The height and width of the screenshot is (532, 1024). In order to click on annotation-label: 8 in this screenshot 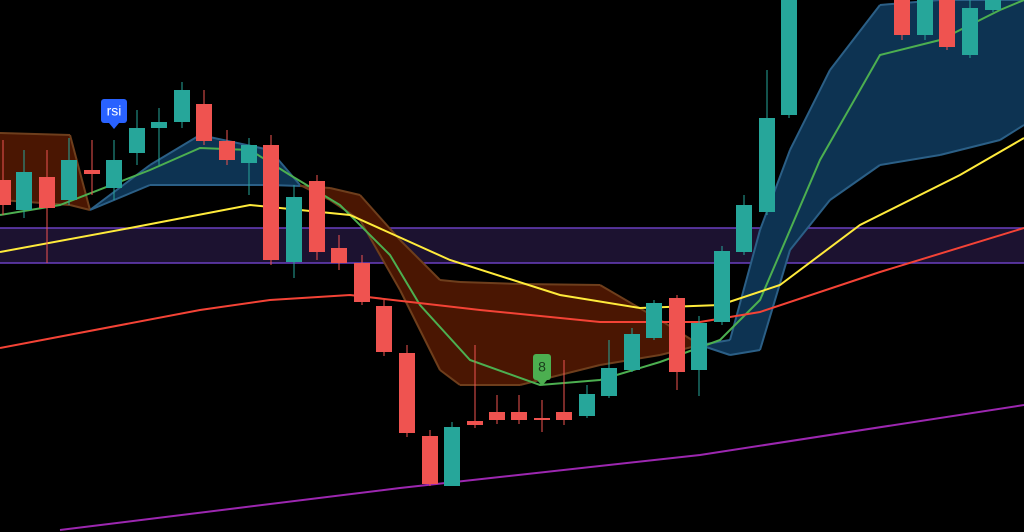, I will do `click(542, 367)`.